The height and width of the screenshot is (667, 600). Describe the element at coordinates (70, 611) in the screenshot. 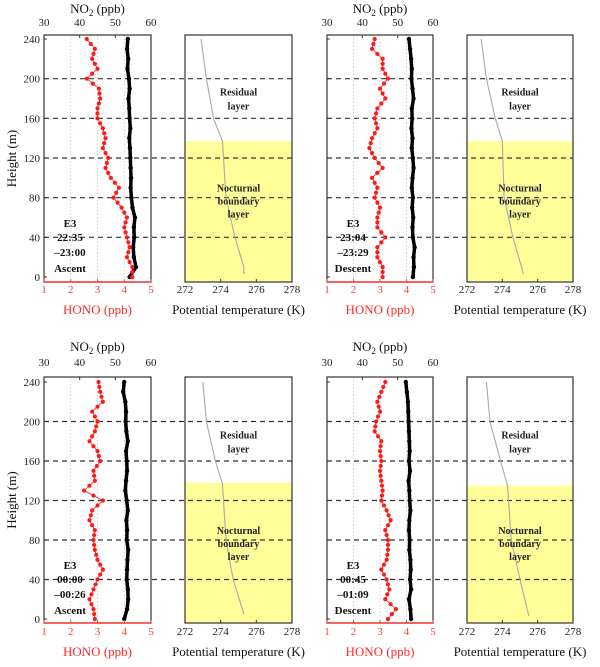

I see `flight-annotation: Ascent` at that location.